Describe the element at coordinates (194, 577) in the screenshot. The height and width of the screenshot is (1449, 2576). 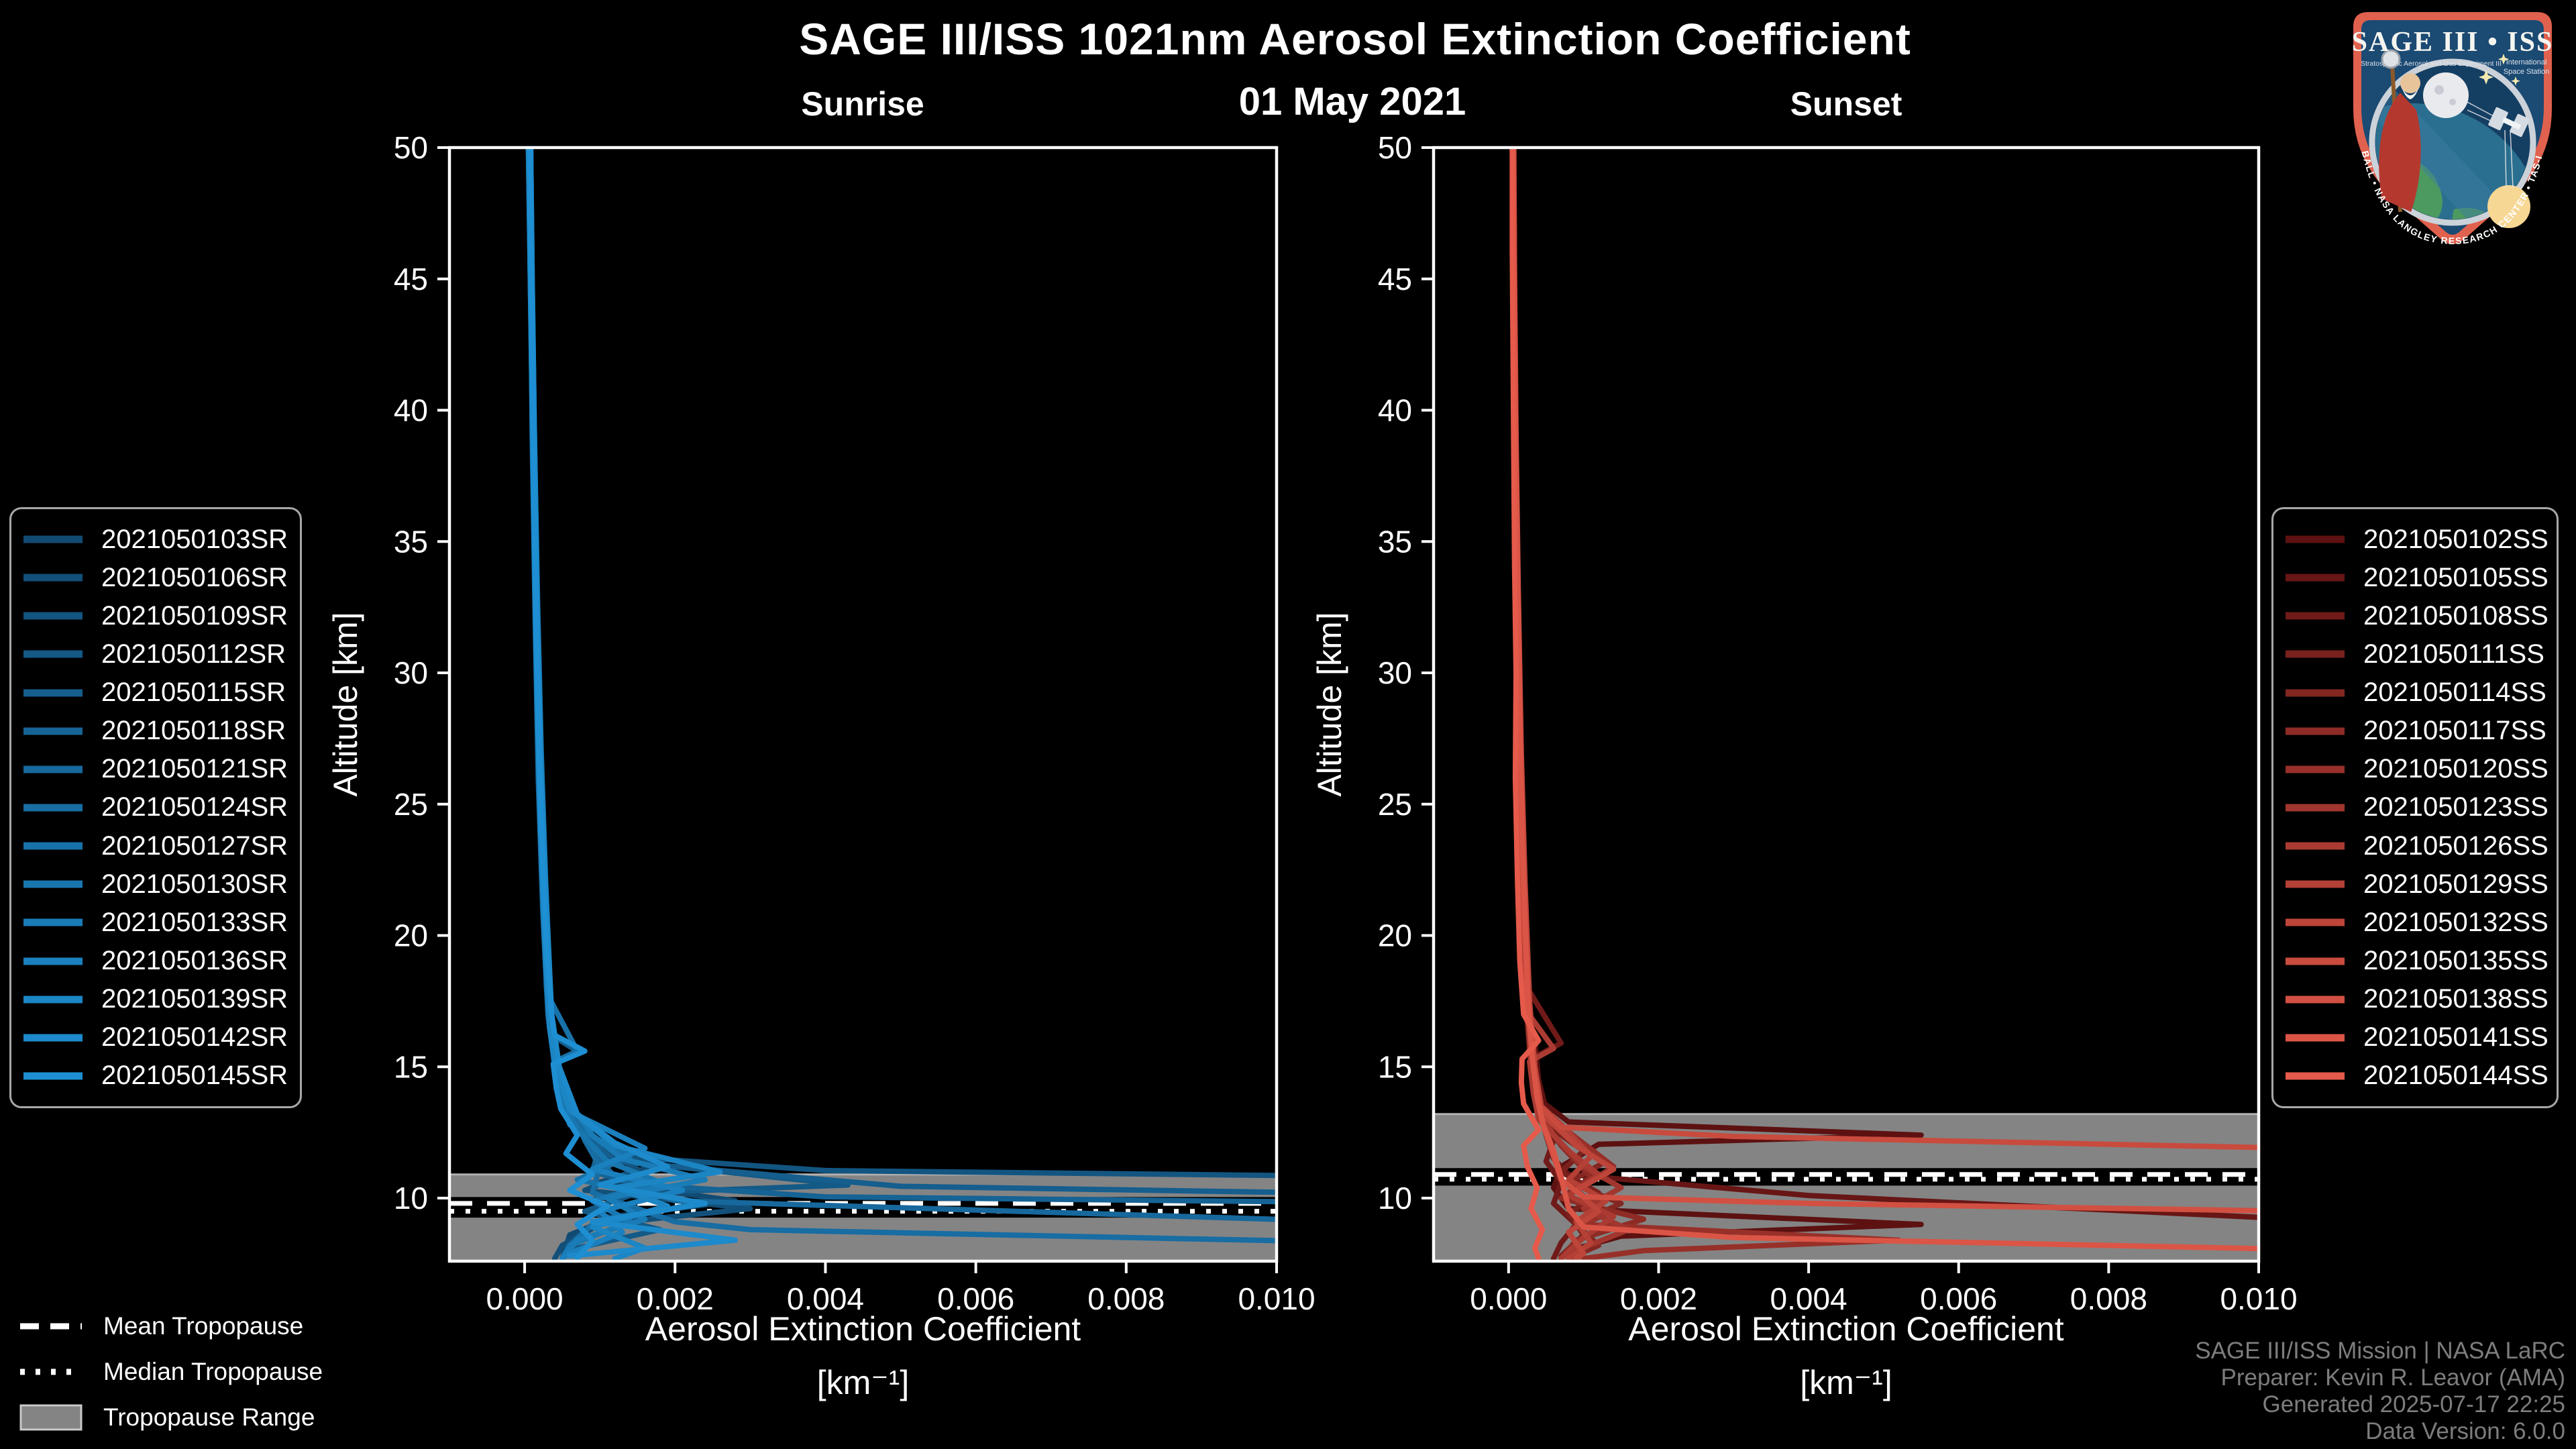
I see `legend-item-label: 2021050106SR` at that location.